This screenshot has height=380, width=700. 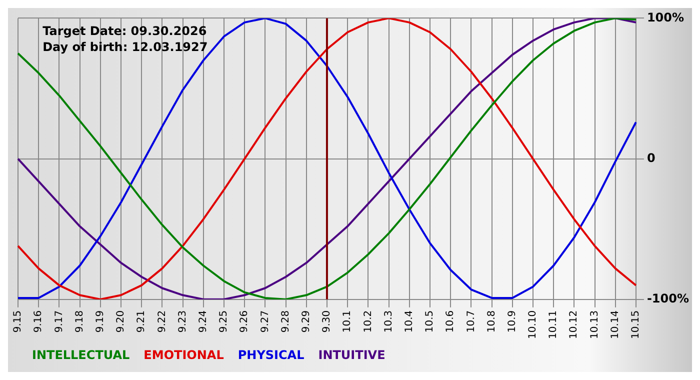 What do you see at coordinates (327, 321) in the screenshot?
I see `x-tick-label: 9.30` at bounding box center [327, 321].